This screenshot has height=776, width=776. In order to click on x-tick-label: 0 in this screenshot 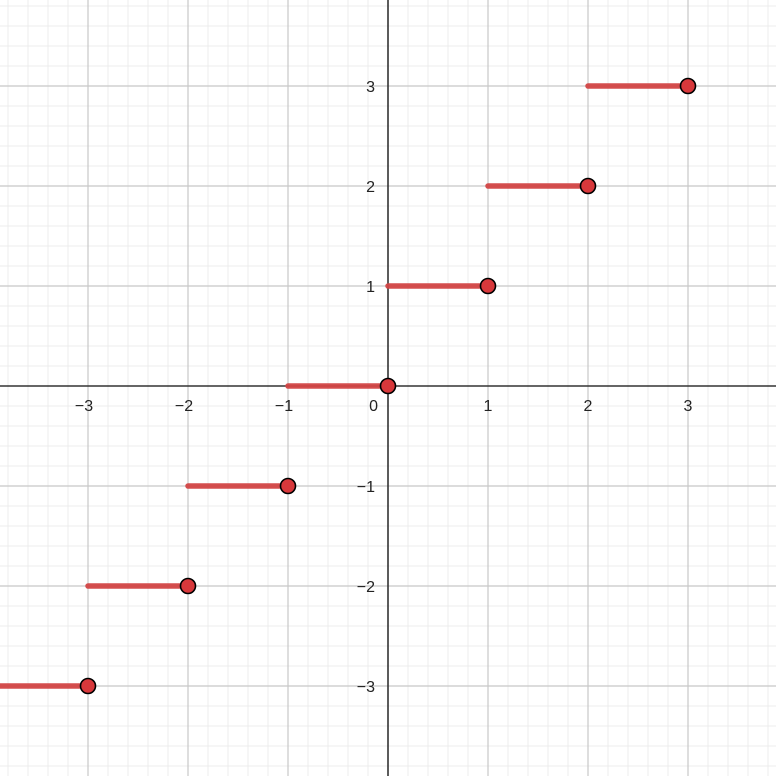, I will do `click(373, 406)`.